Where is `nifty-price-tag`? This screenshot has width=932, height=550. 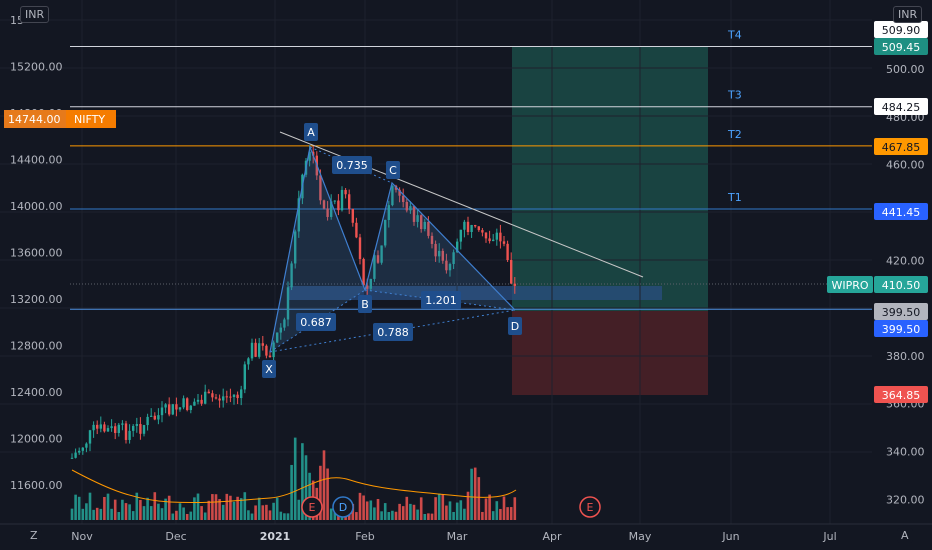
nifty-price-tag is located at coordinates (35, 119).